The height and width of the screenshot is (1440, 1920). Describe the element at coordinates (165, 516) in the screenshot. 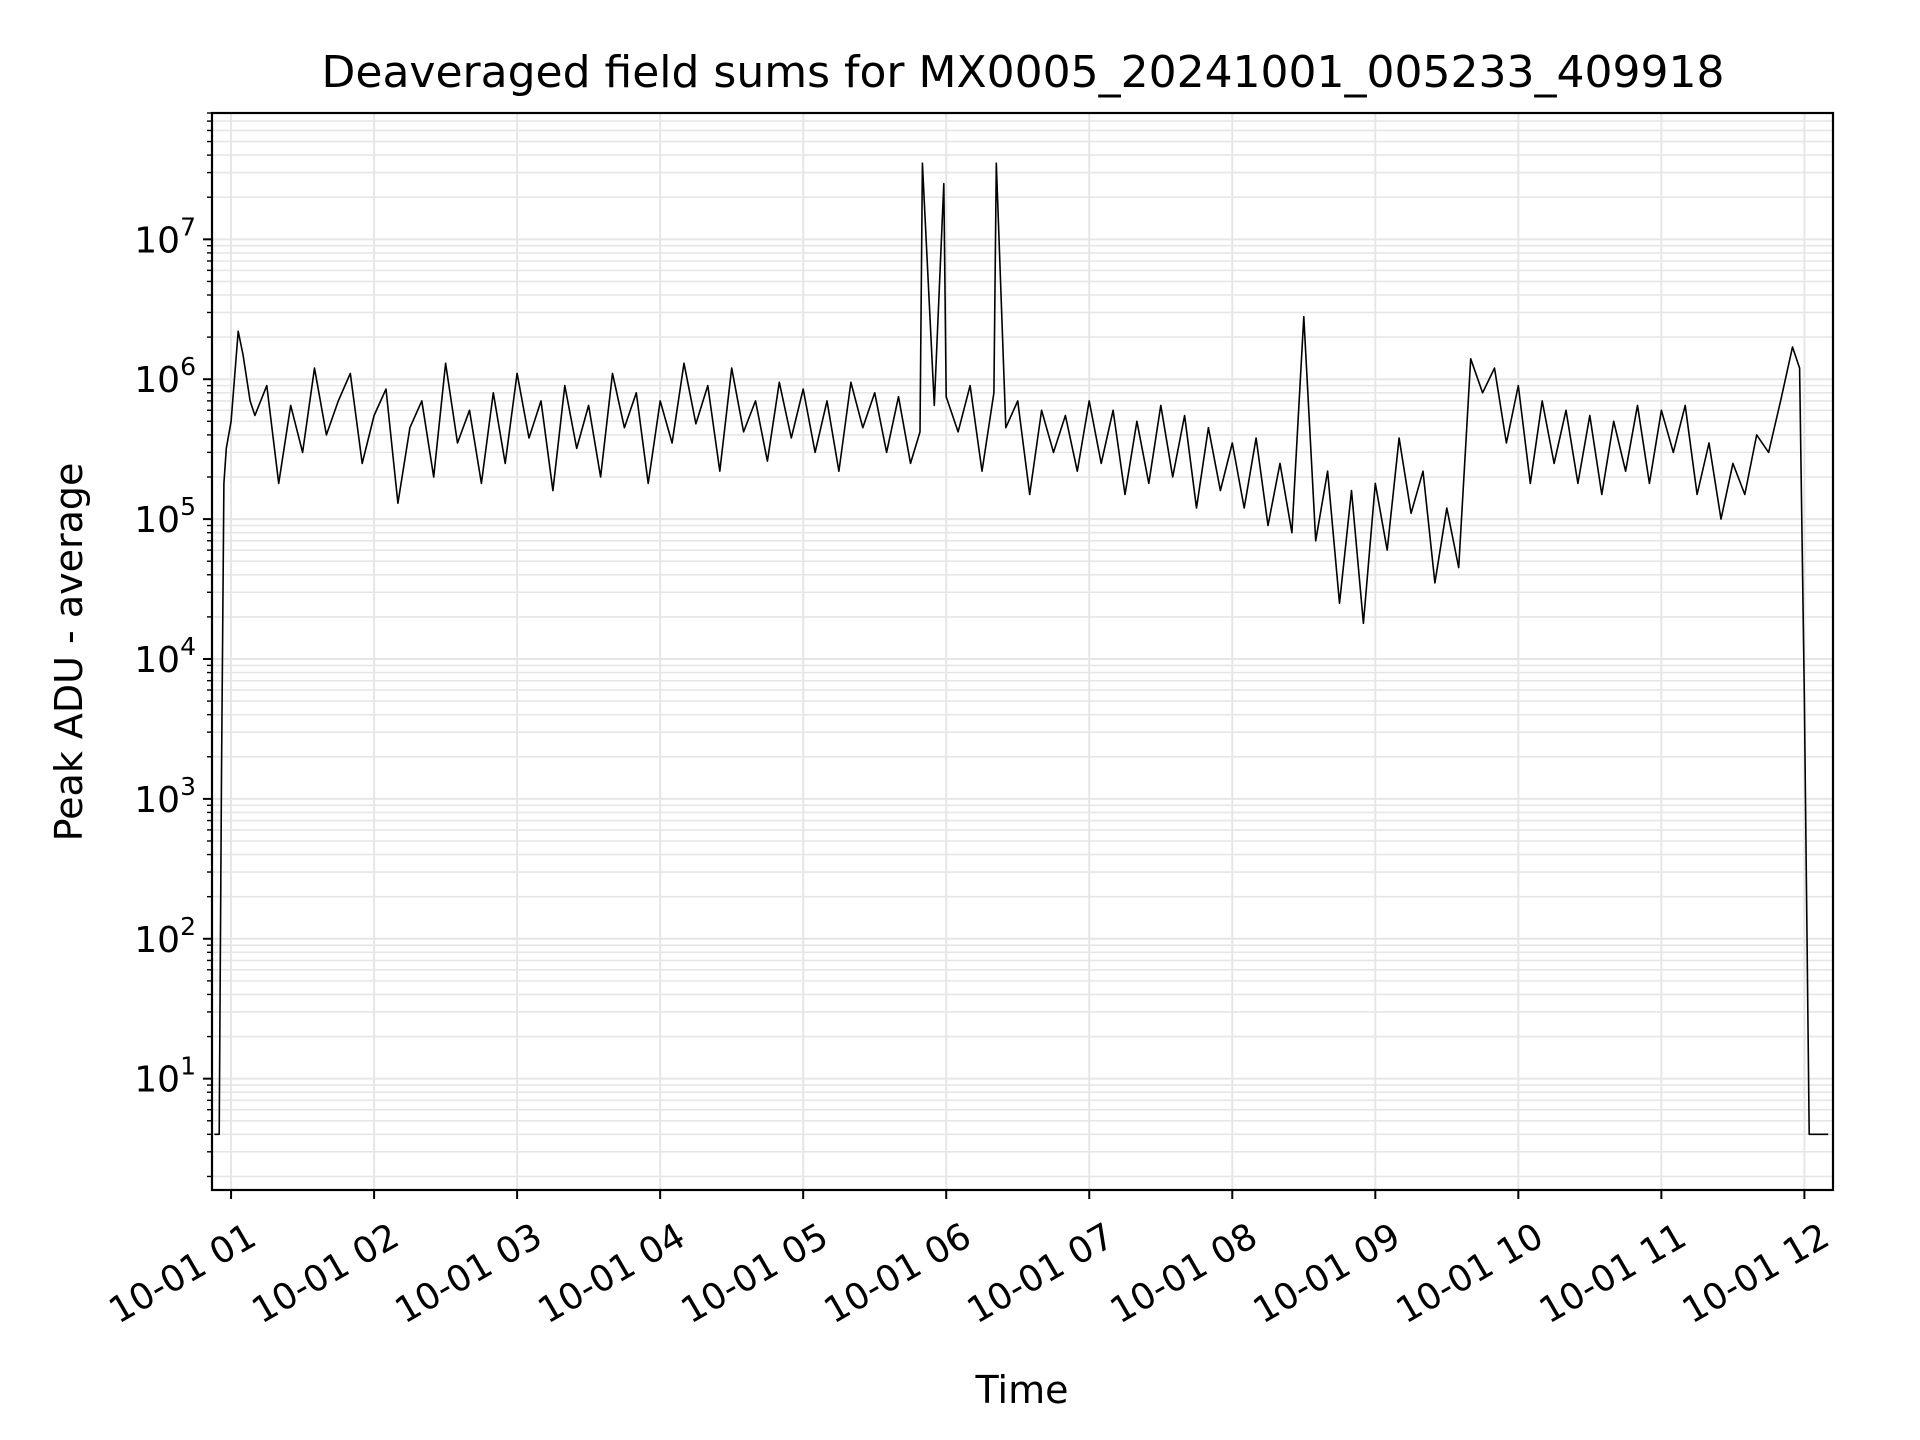

I see `y-tick-label: 10⁵` at that location.